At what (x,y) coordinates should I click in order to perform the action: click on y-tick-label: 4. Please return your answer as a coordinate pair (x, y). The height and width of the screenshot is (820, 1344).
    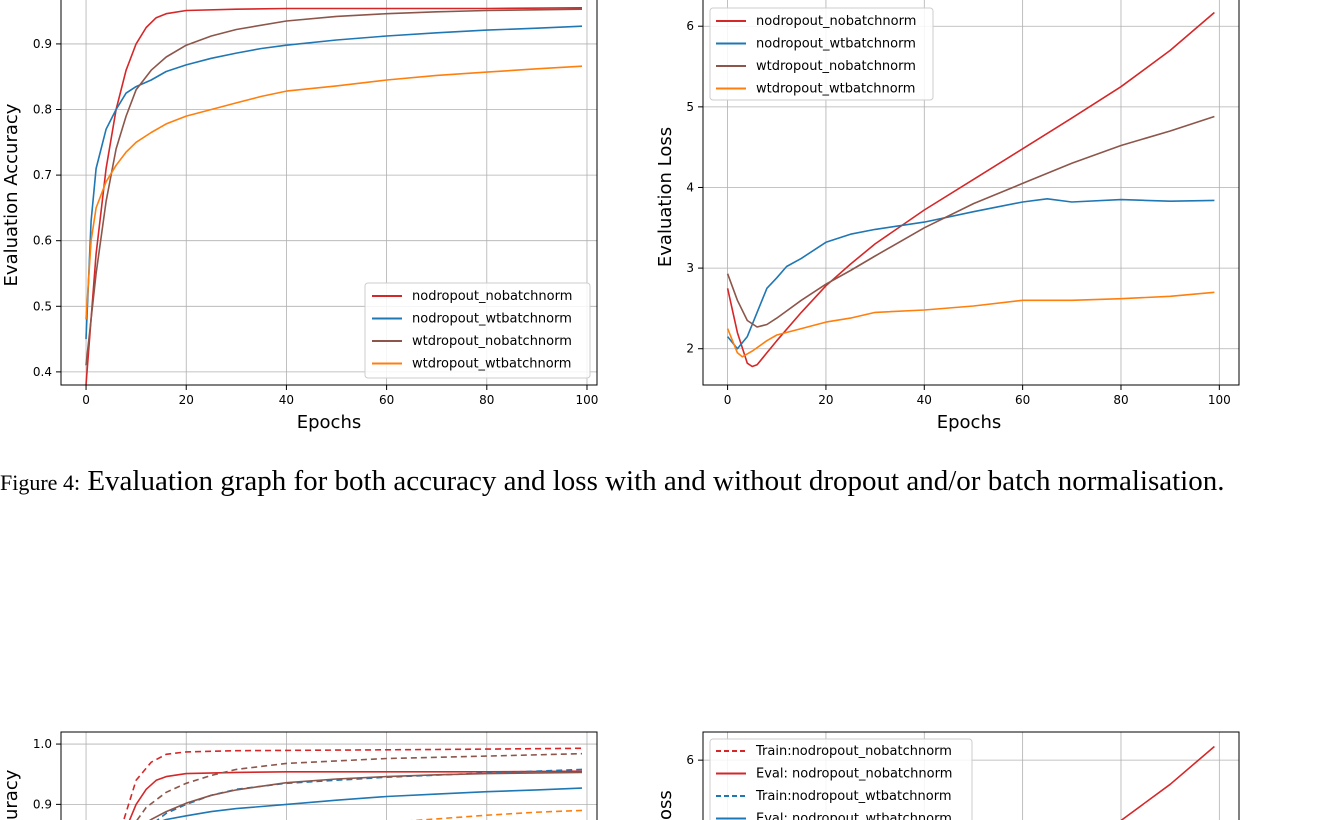
    Looking at the image, I should click on (690, 187).